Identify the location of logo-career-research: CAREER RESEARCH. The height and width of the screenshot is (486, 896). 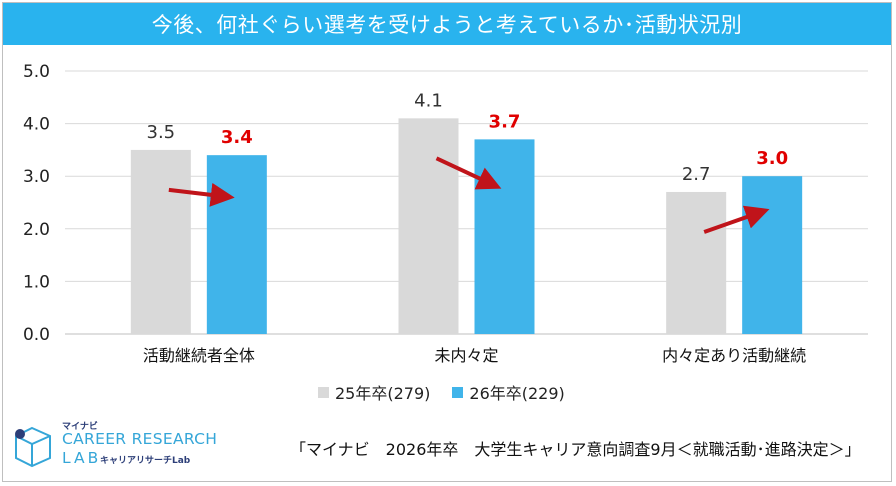
(140, 439).